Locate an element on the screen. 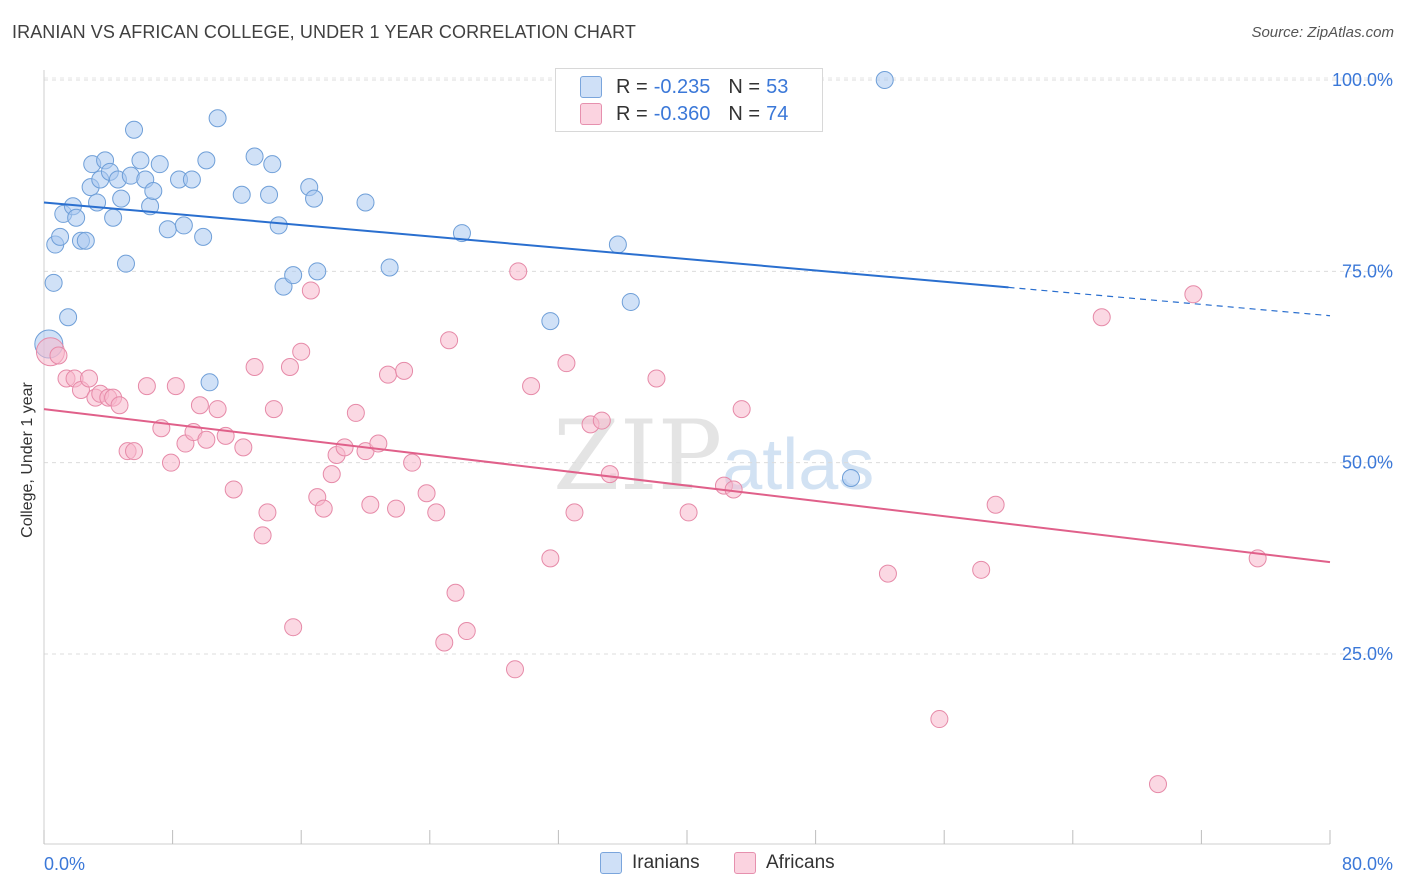  y-tick-label: 50.0% is located at coordinates (1367, 463).